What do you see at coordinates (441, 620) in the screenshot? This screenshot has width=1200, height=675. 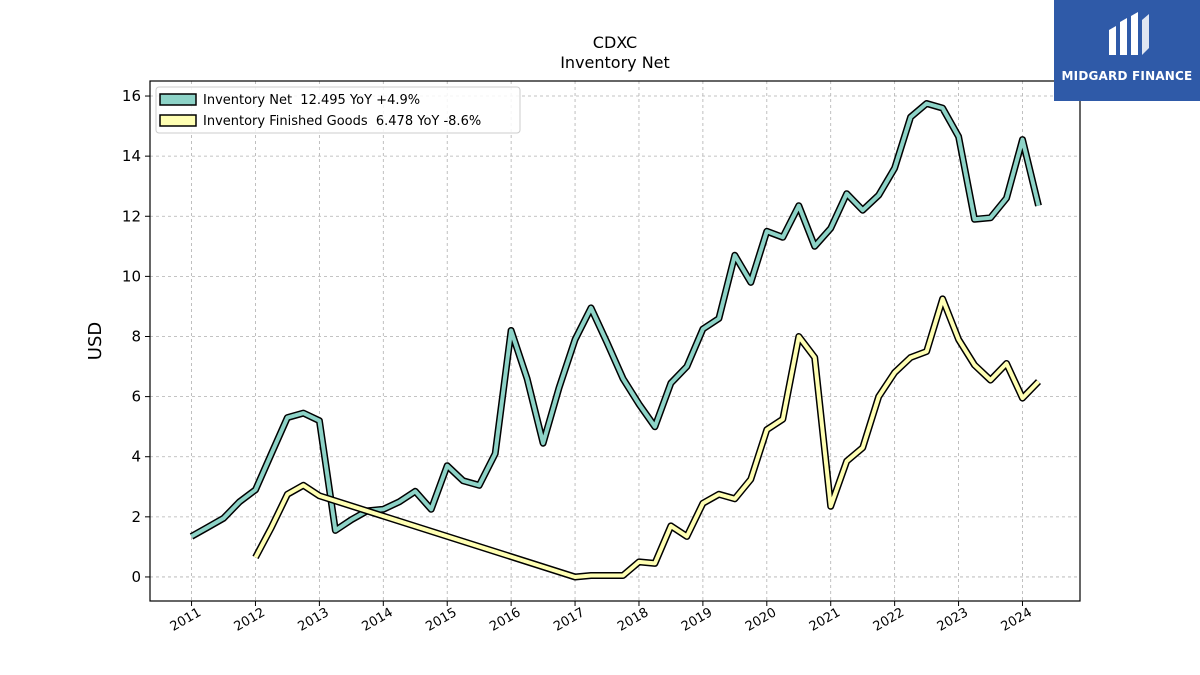 I see `x-tick-label: 2015` at bounding box center [441, 620].